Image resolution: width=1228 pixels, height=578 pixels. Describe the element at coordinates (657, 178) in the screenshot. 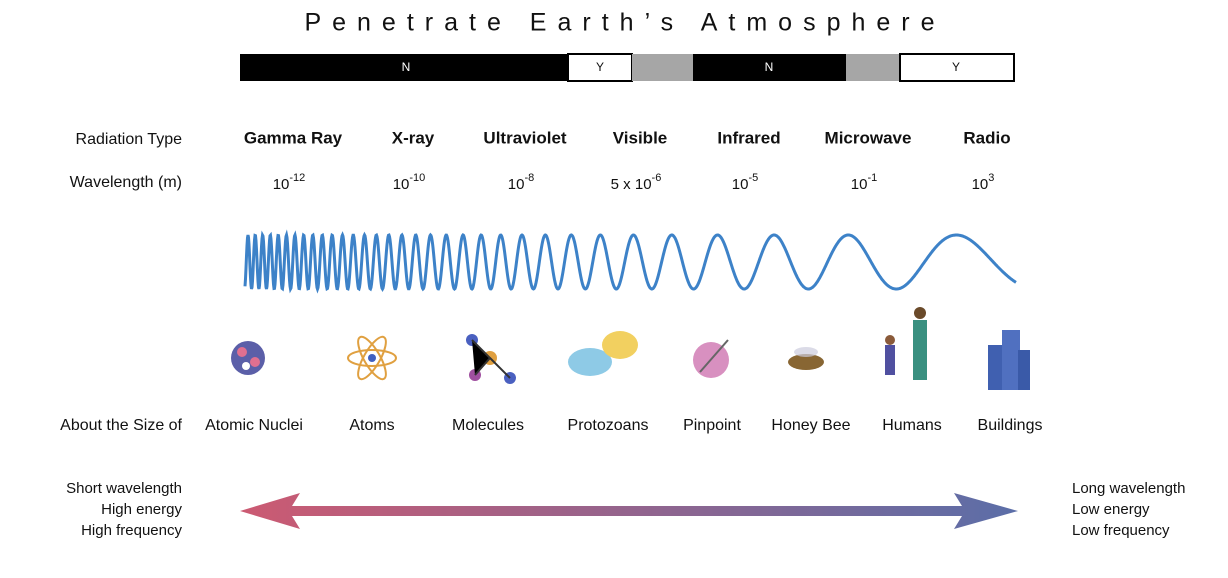

I see `wavelength-exponent: -6` at that location.